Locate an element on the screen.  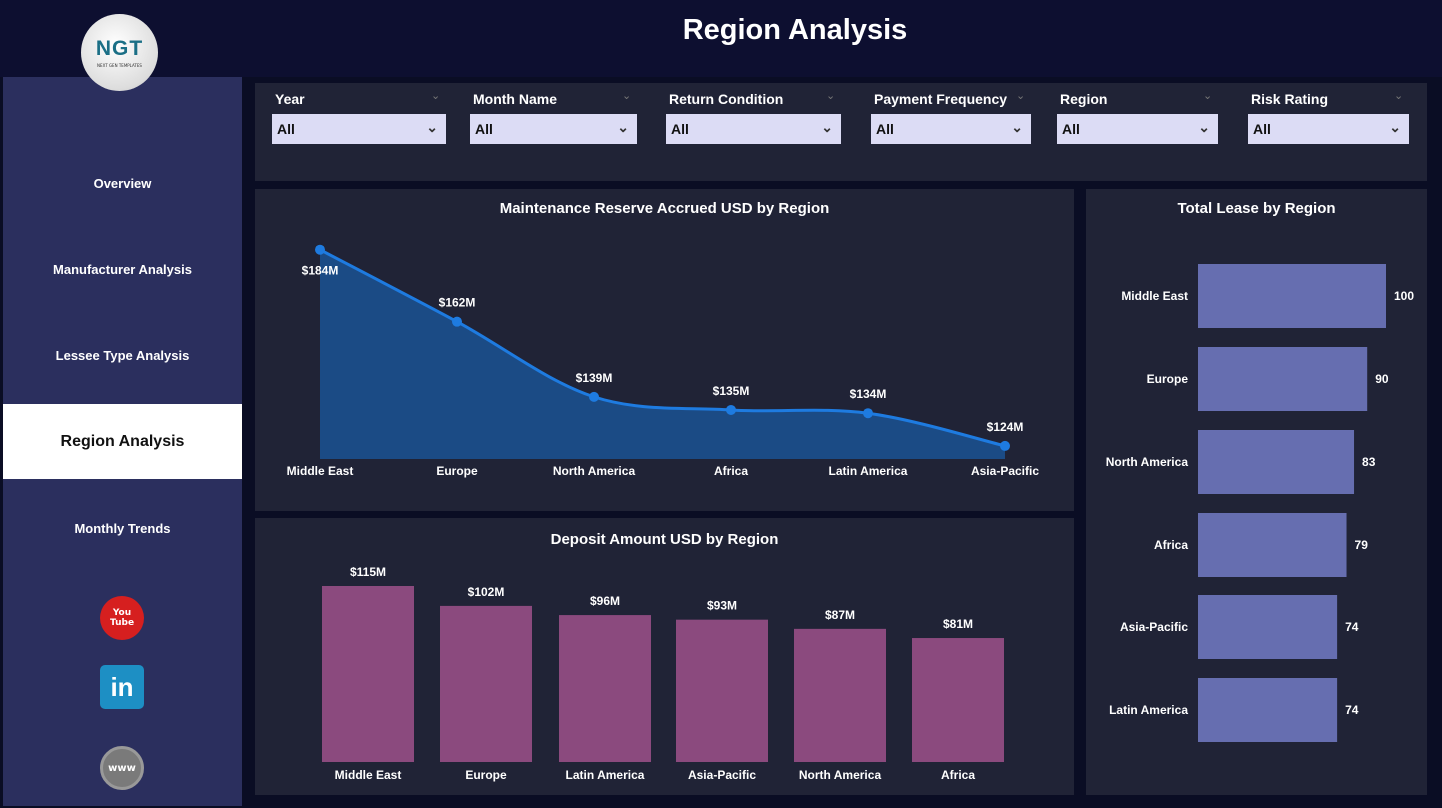
data-label: $96M is located at coordinates (605, 601).